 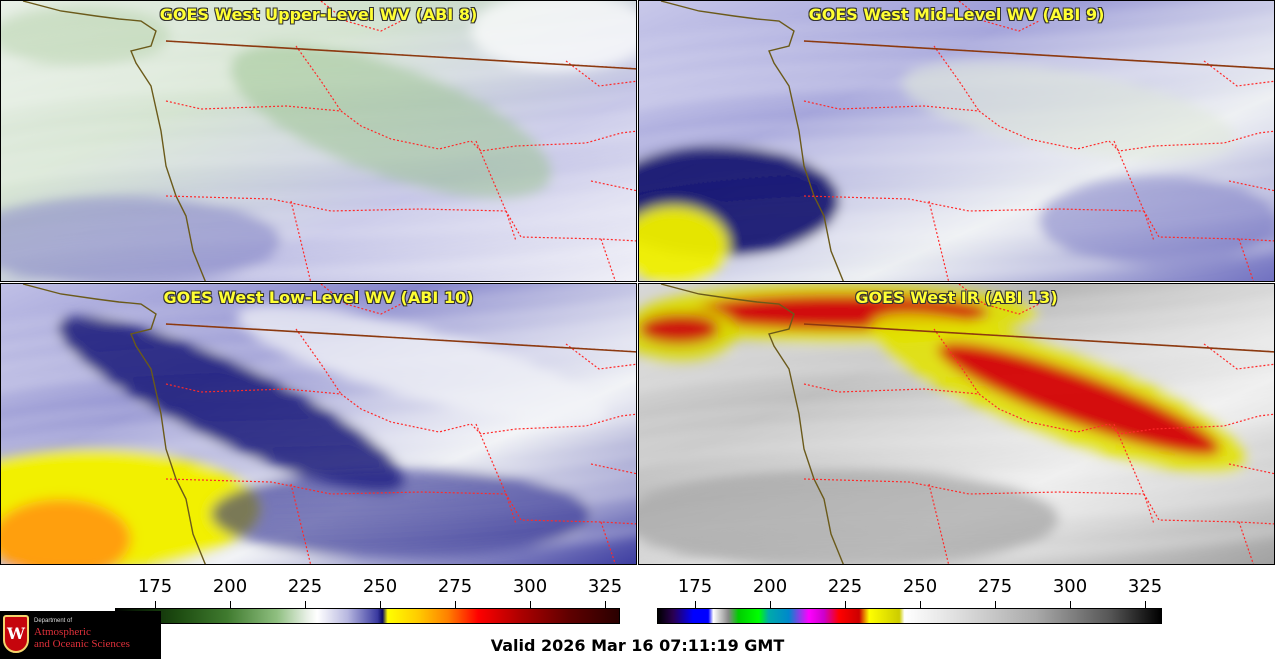 What do you see at coordinates (53, 621) in the screenshot?
I see `logo-dept: Department of` at bounding box center [53, 621].